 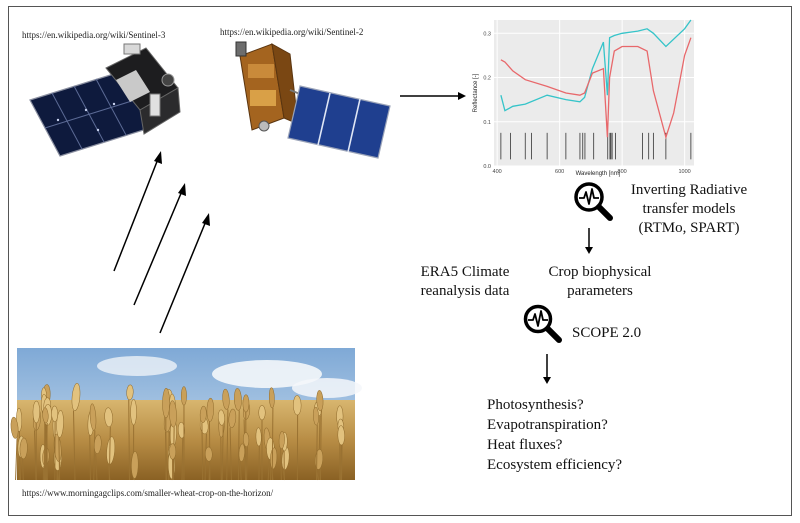 I want to click on arrow-to-spectrum, so click(x=433, y=96).